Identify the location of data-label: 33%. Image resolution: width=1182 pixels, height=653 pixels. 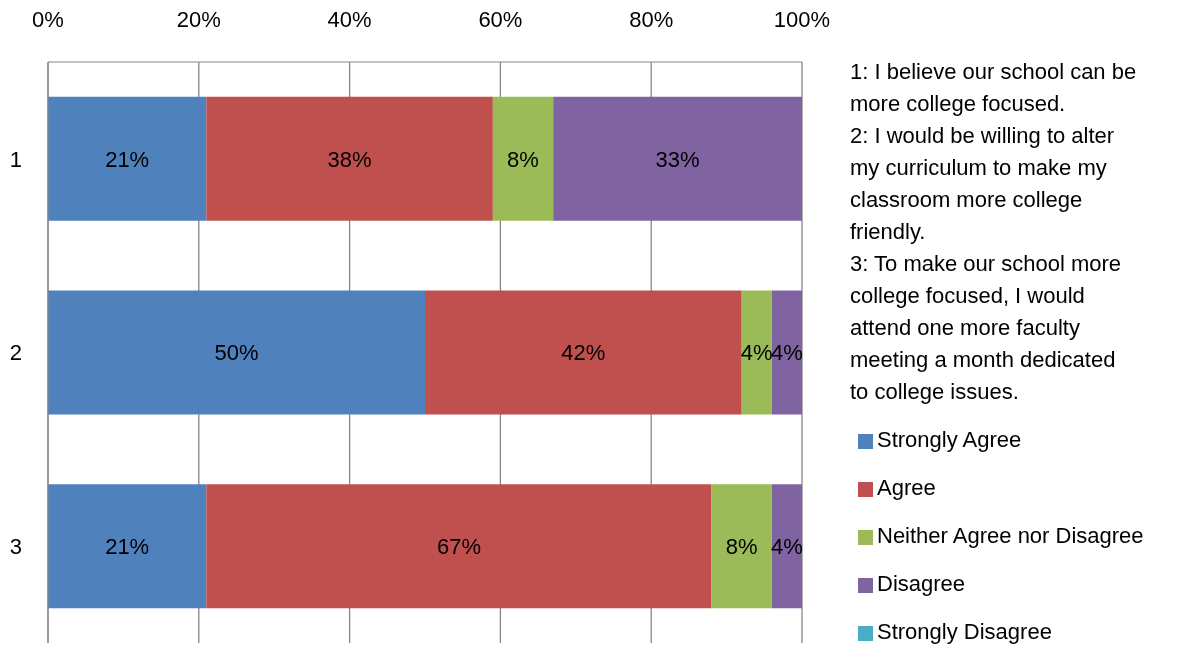
(677, 159).